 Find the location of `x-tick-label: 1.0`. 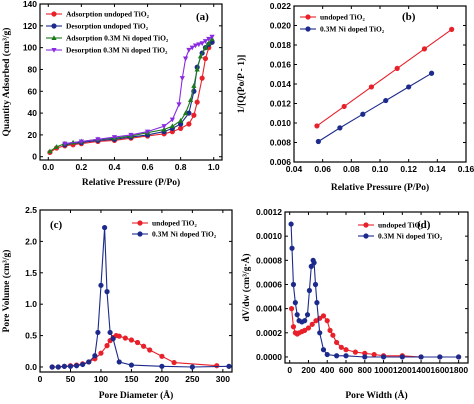

x-tick-label: 1.0 is located at coordinates (214, 167).